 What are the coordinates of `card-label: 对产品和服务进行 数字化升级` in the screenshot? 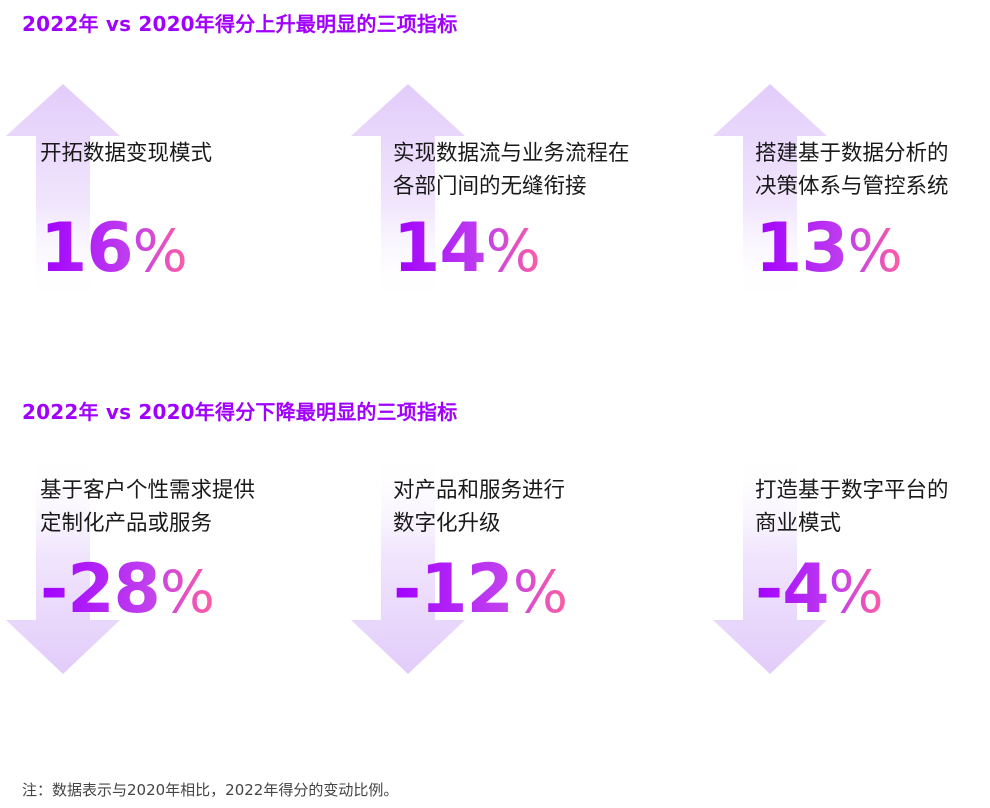 It's located at (479, 507).